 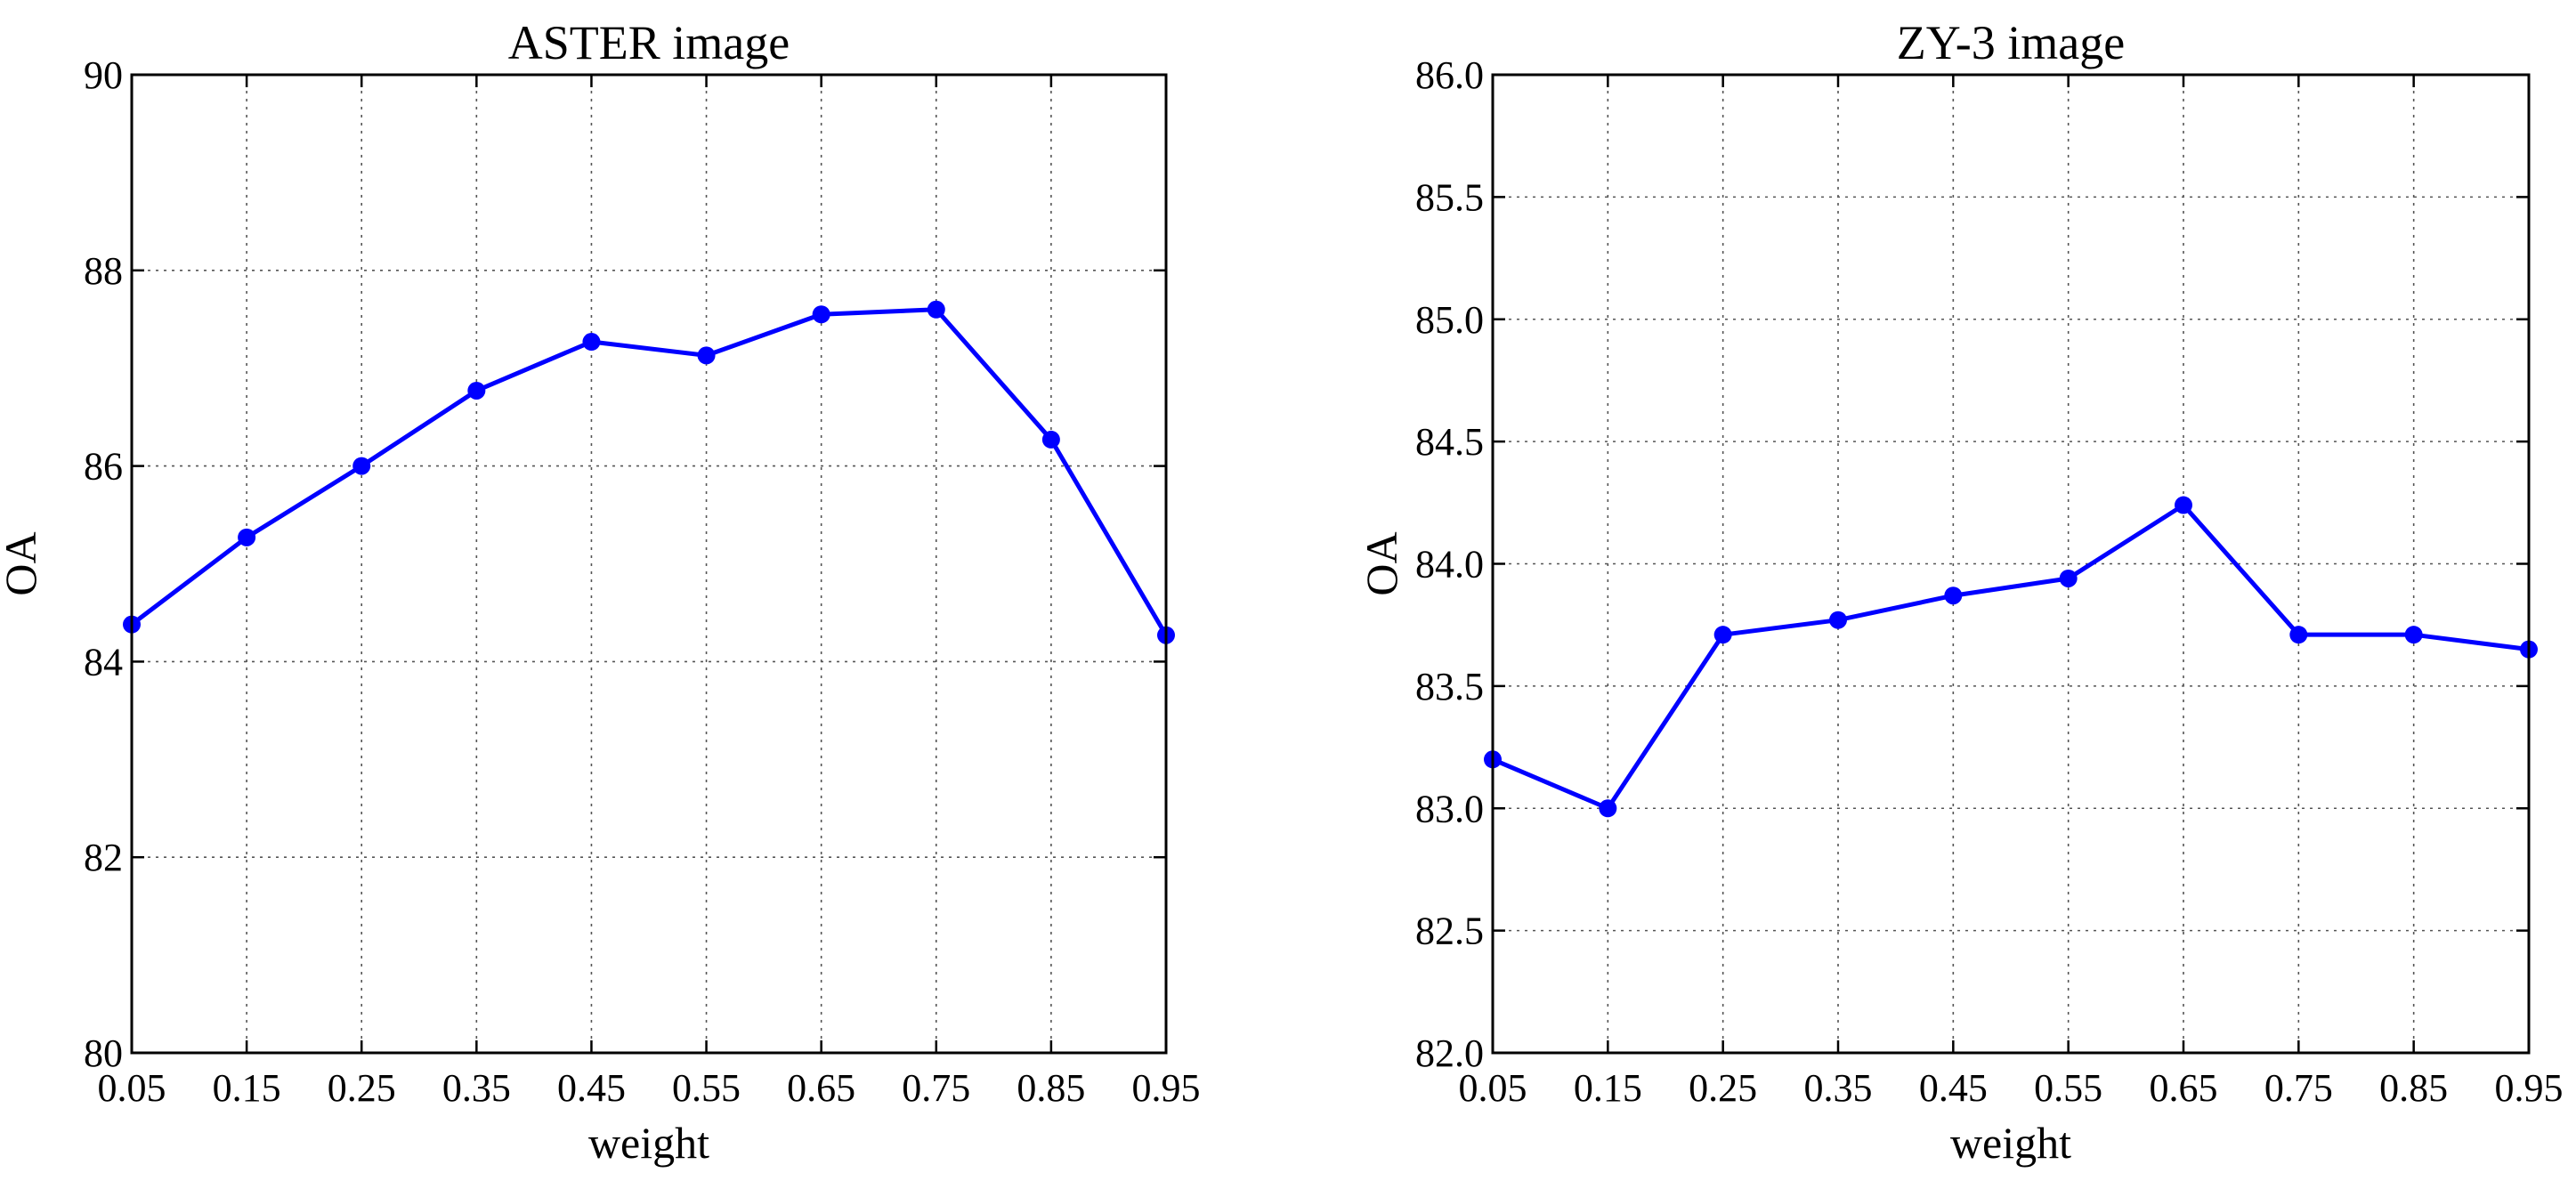 I want to click on y-tick-label: 86.0, so click(x=1450, y=75).